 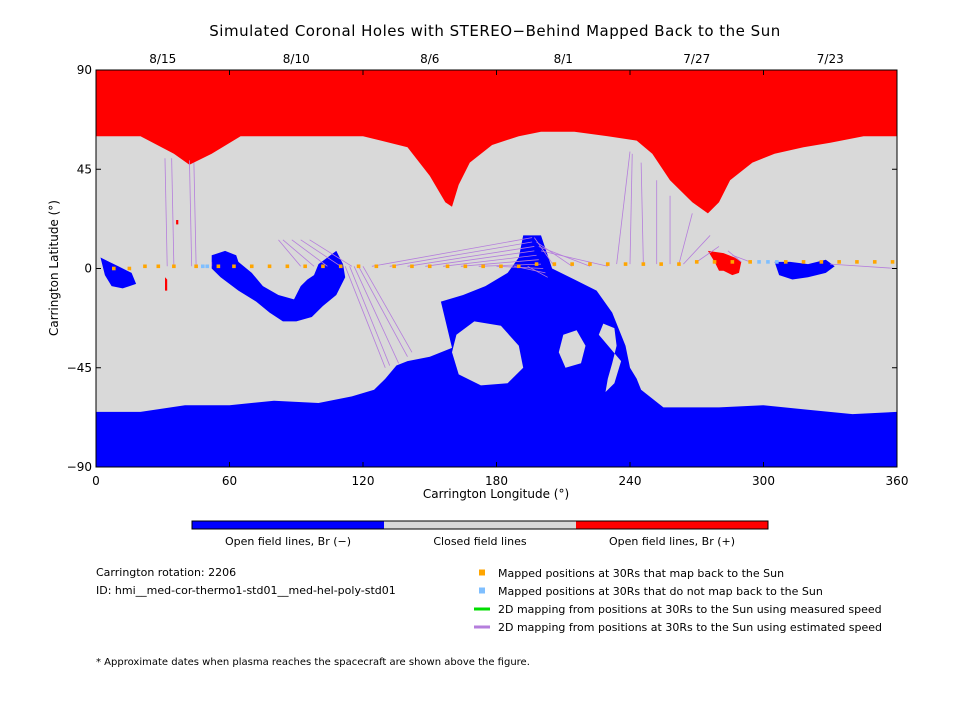 I want to click on x-tick-label: 240, so click(x=630, y=481).